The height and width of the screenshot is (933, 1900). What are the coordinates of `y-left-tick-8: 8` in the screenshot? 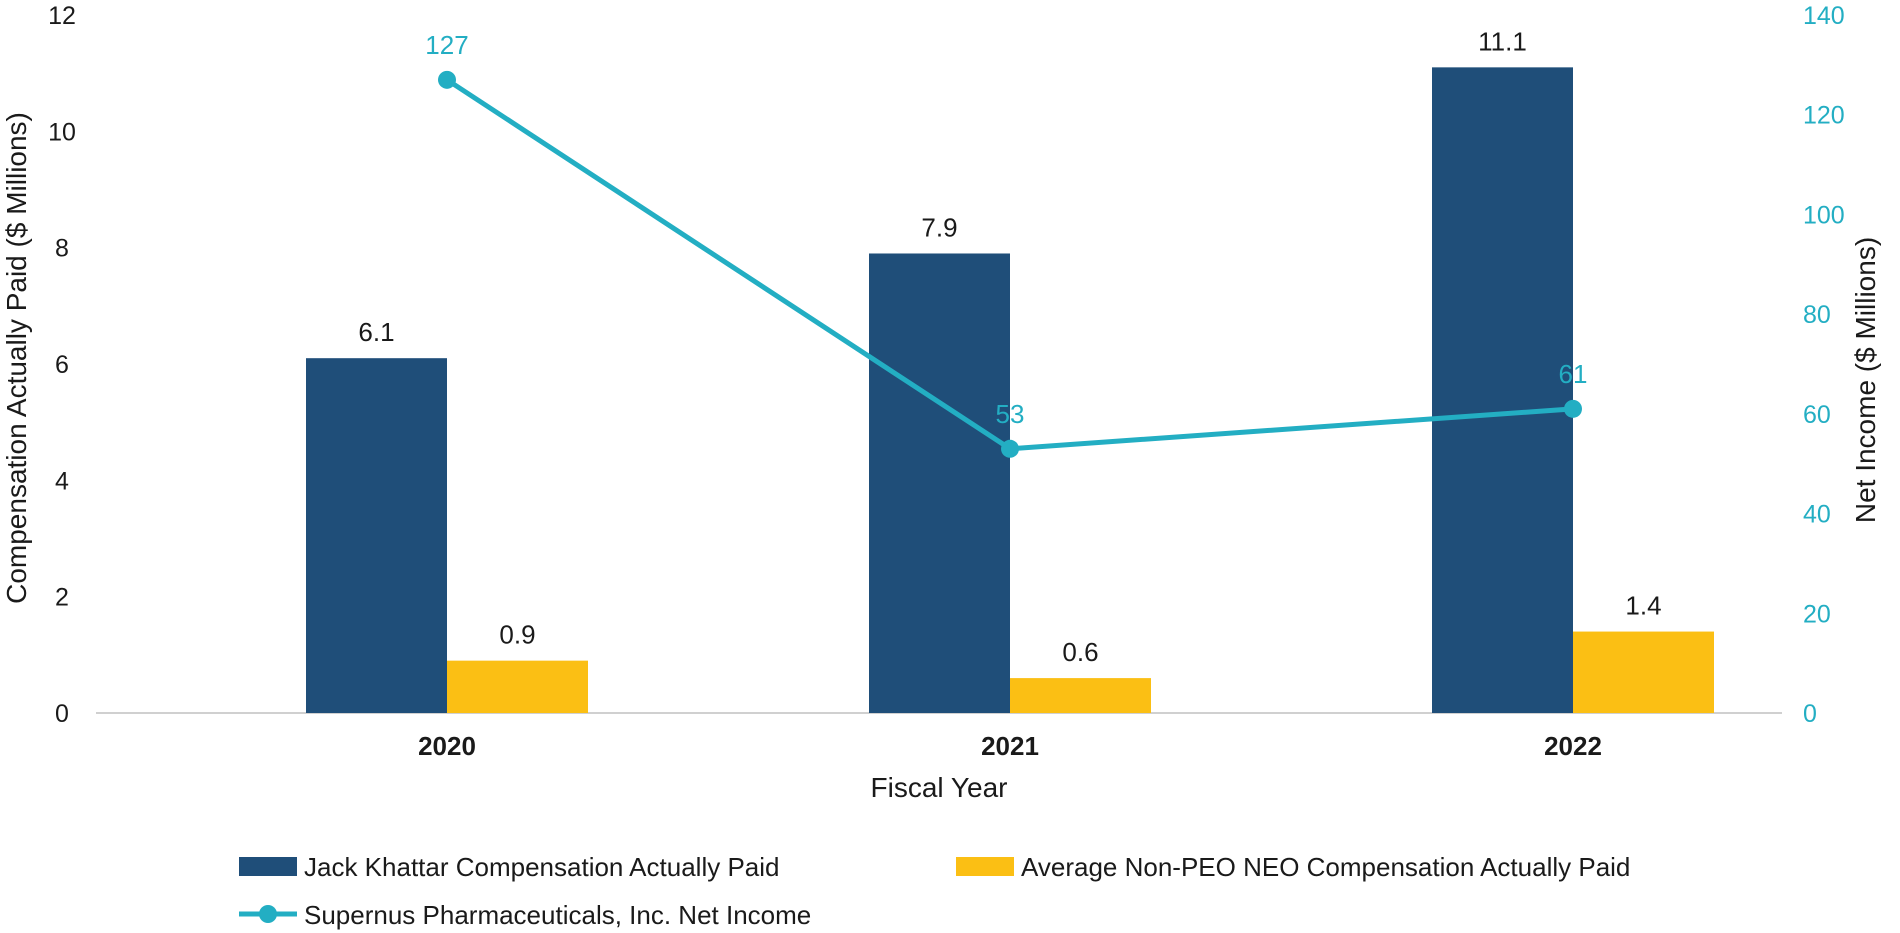 It's located at (62, 249).